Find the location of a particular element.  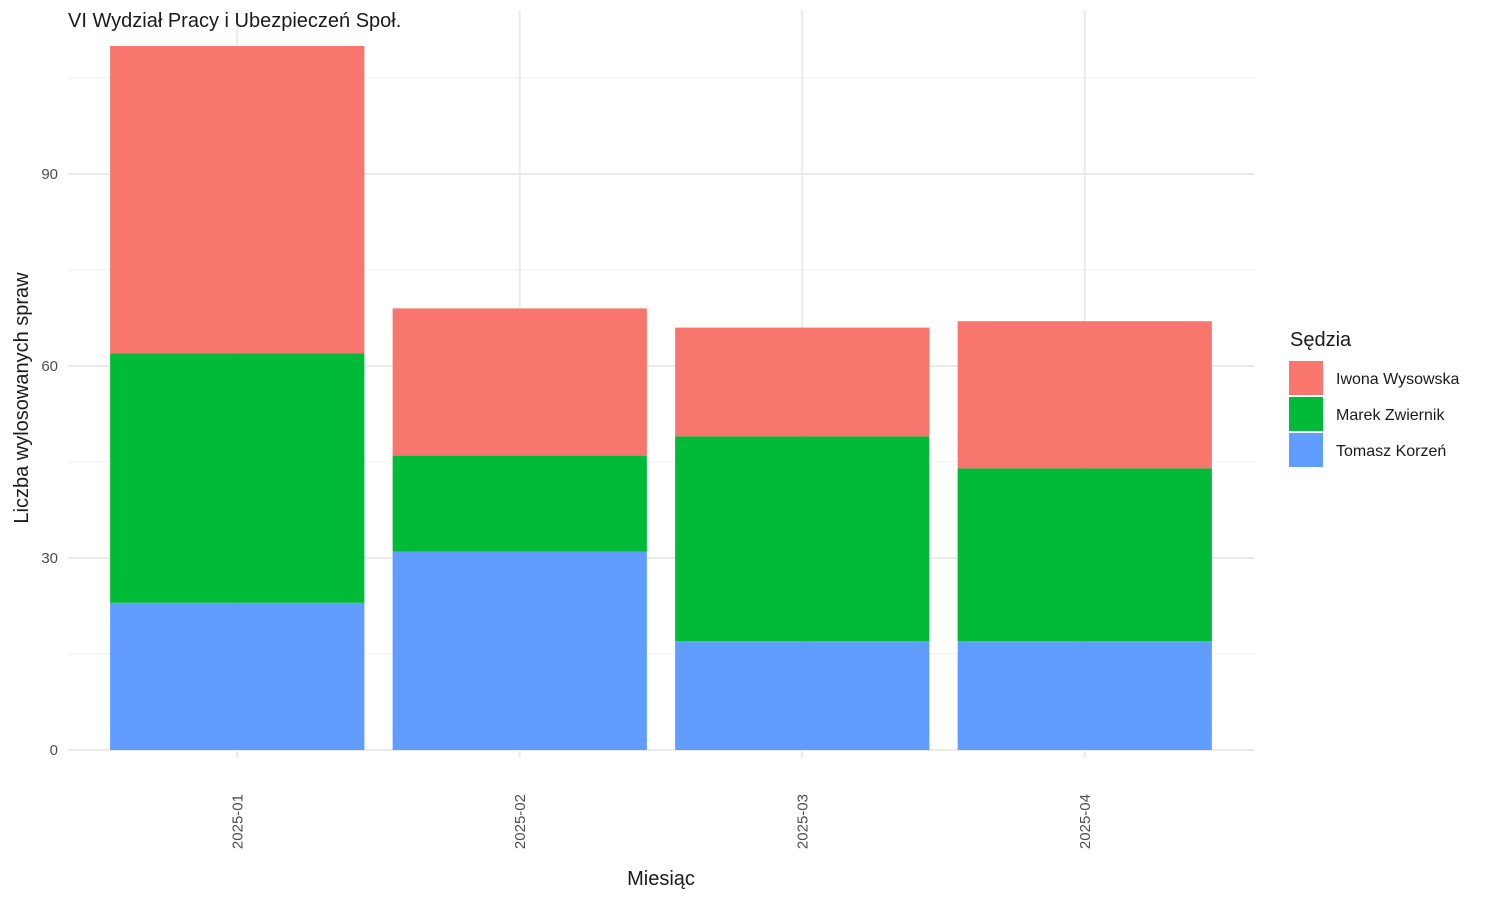

legend-label: Iwona Wysowska is located at coordinates (1398, 379).